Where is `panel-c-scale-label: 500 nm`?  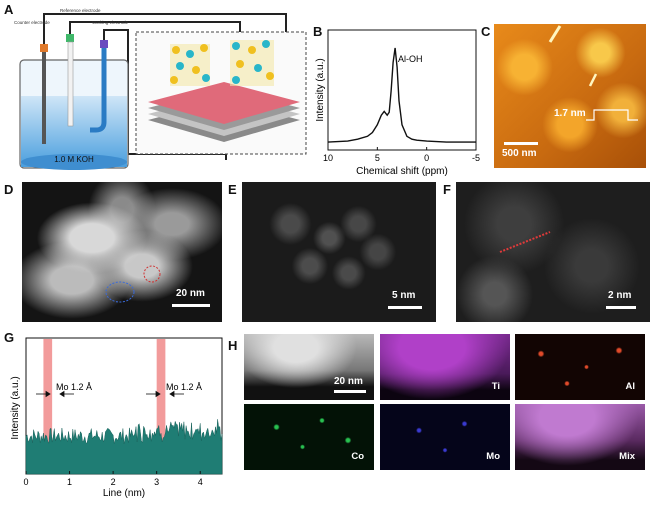
panel-c-scale-label: 500 nm is located at coordinates (519, 153).